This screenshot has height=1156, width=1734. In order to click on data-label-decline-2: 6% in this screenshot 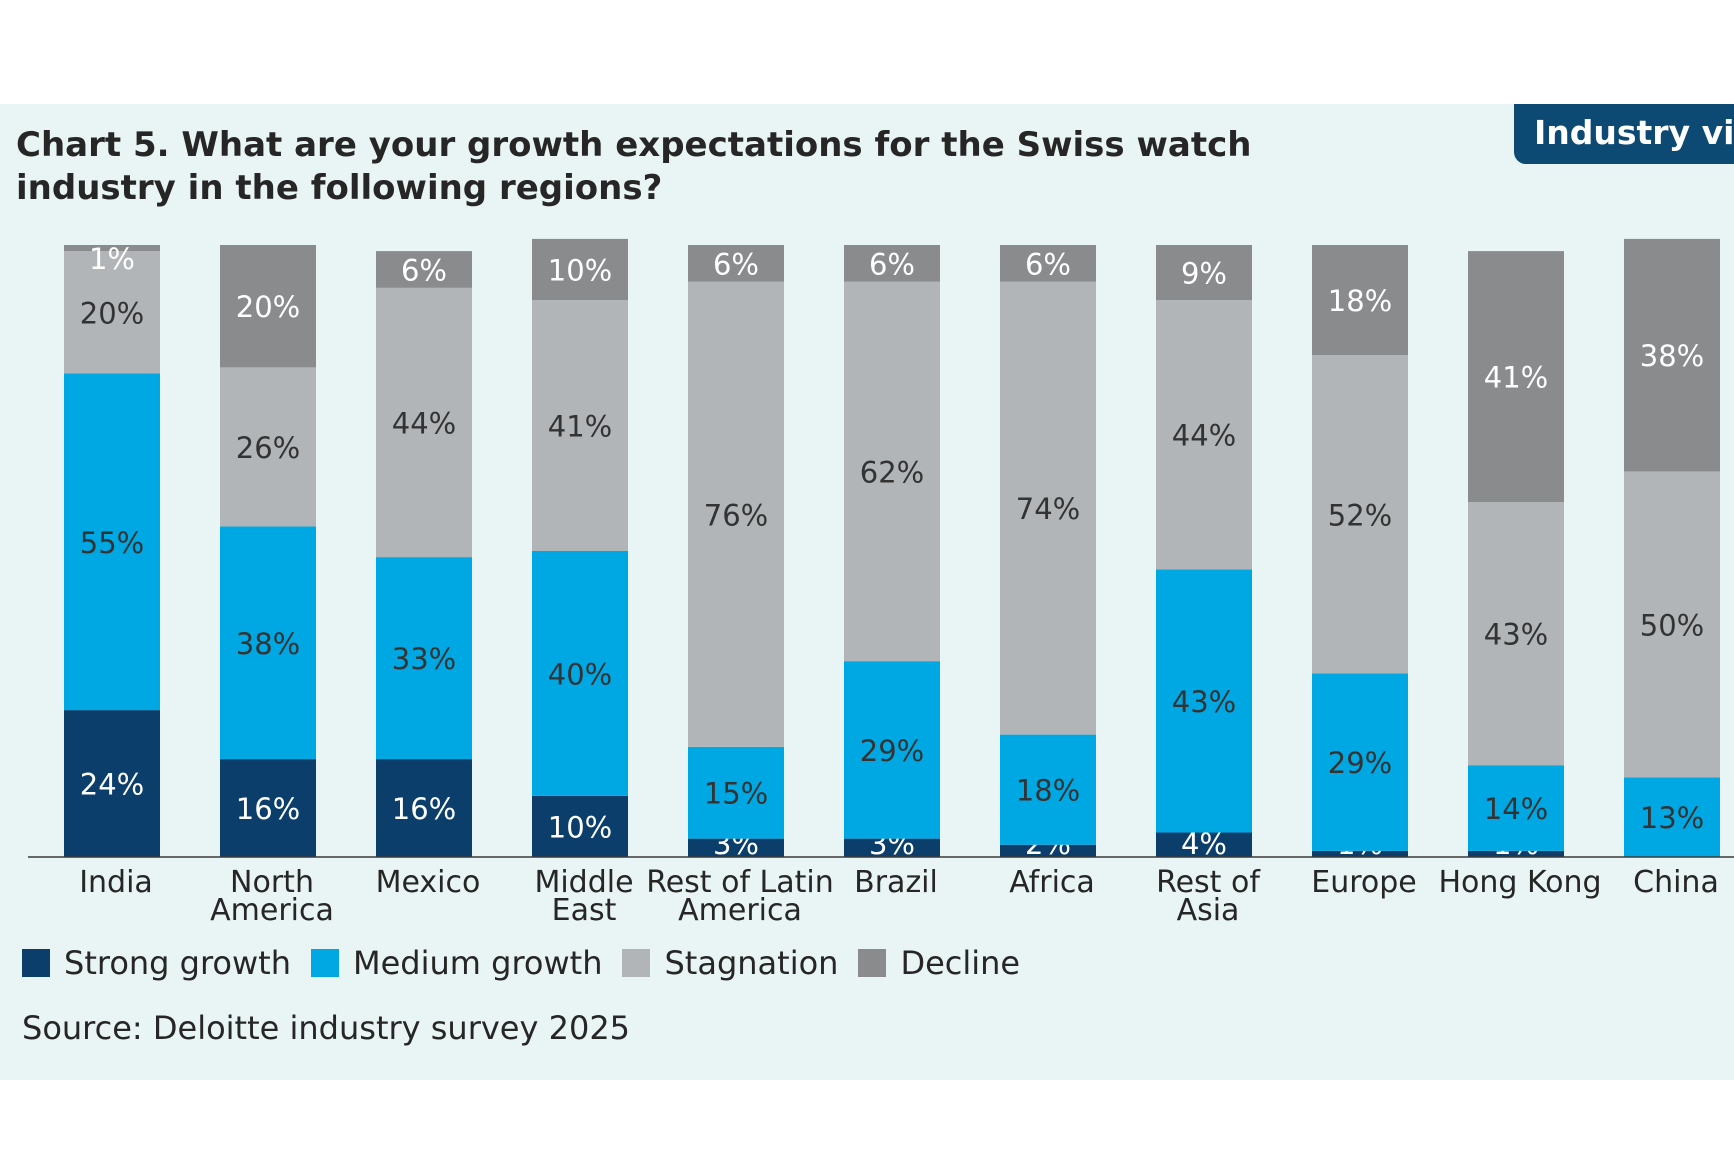, I will do `click(424, 270)`.